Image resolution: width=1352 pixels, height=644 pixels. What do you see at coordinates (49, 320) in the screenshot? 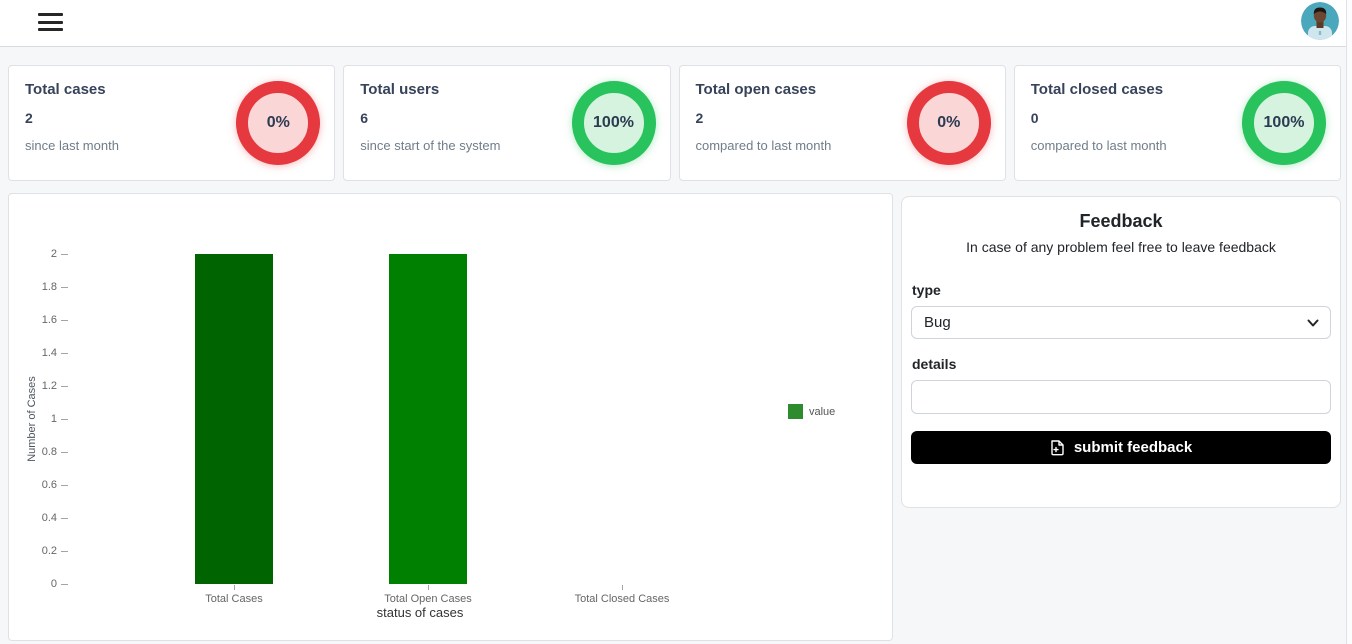
I see `y-axis-tick-label: 1.6` at bounding box center [49, 320].